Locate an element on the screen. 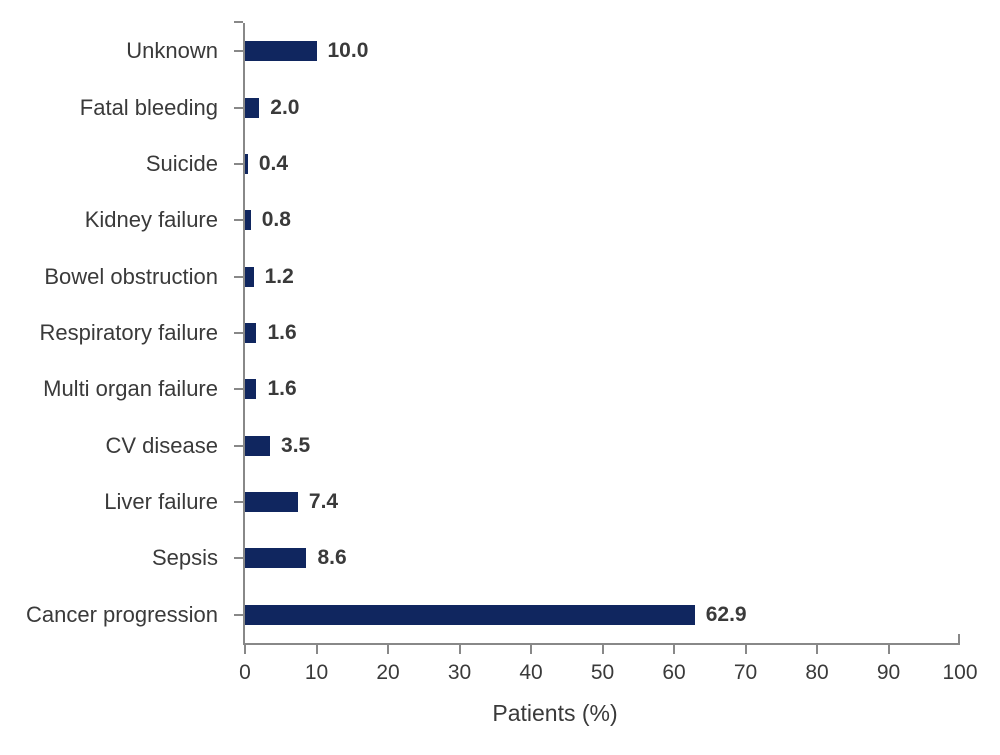 Image resolution: width=1000 pixels, height=755 pixels. x-tick-label: 40 is located at coordinates (531, 672).